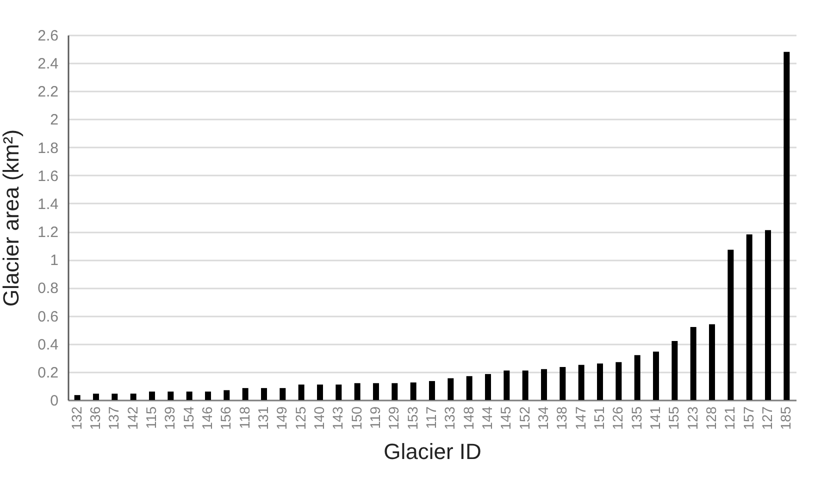 This screenshot has height=482, width=826. What do you see at coordinates (48, 345) in the screenshot?
I see `y-tick-label: 0.4` at bounding box center [48, 345].